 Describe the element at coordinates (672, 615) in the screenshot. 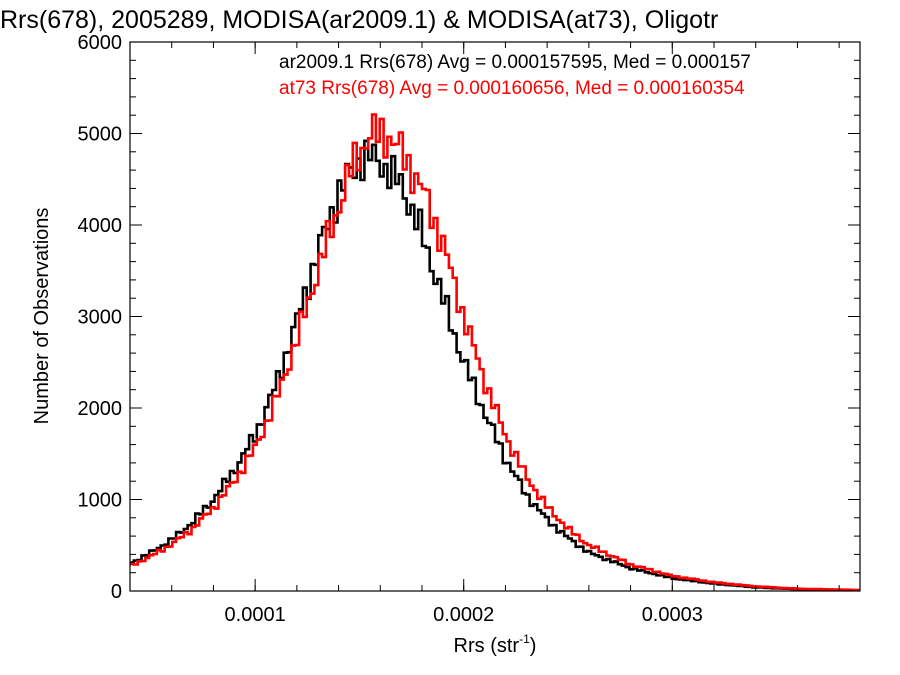

I see `x-tick-label: 0.0003` at that location.